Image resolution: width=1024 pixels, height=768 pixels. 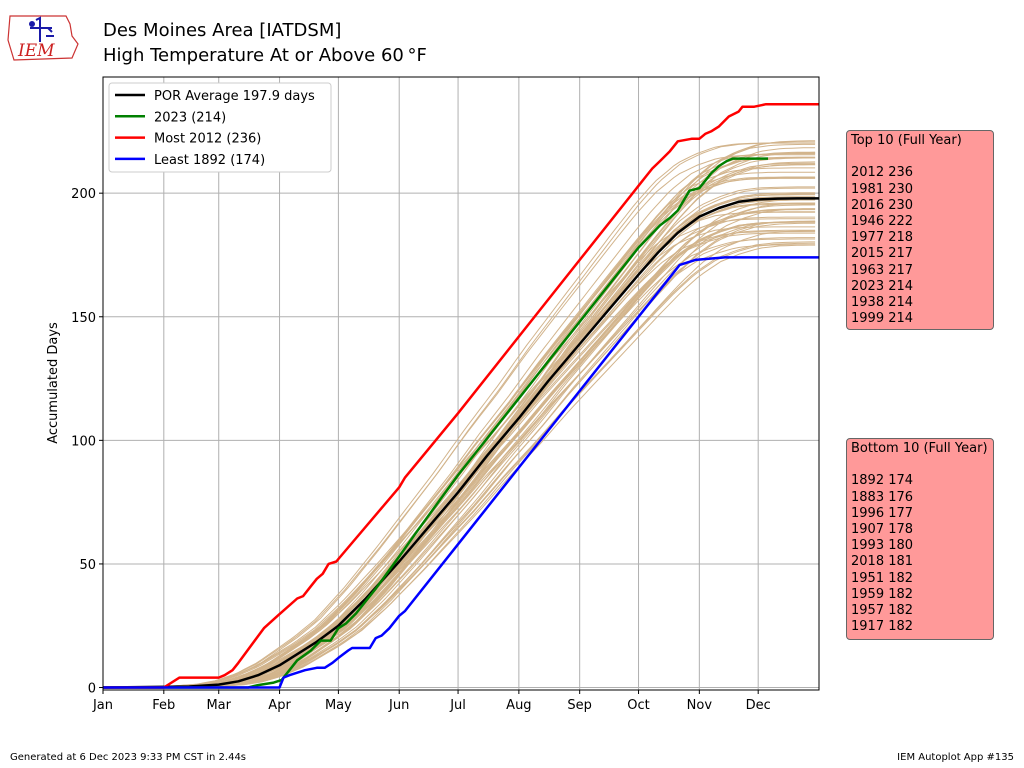 What do you see at coordinates (218, 705) in the screenshot?
I see `x-tick-label: Mar` at bounding box center [218, 705].